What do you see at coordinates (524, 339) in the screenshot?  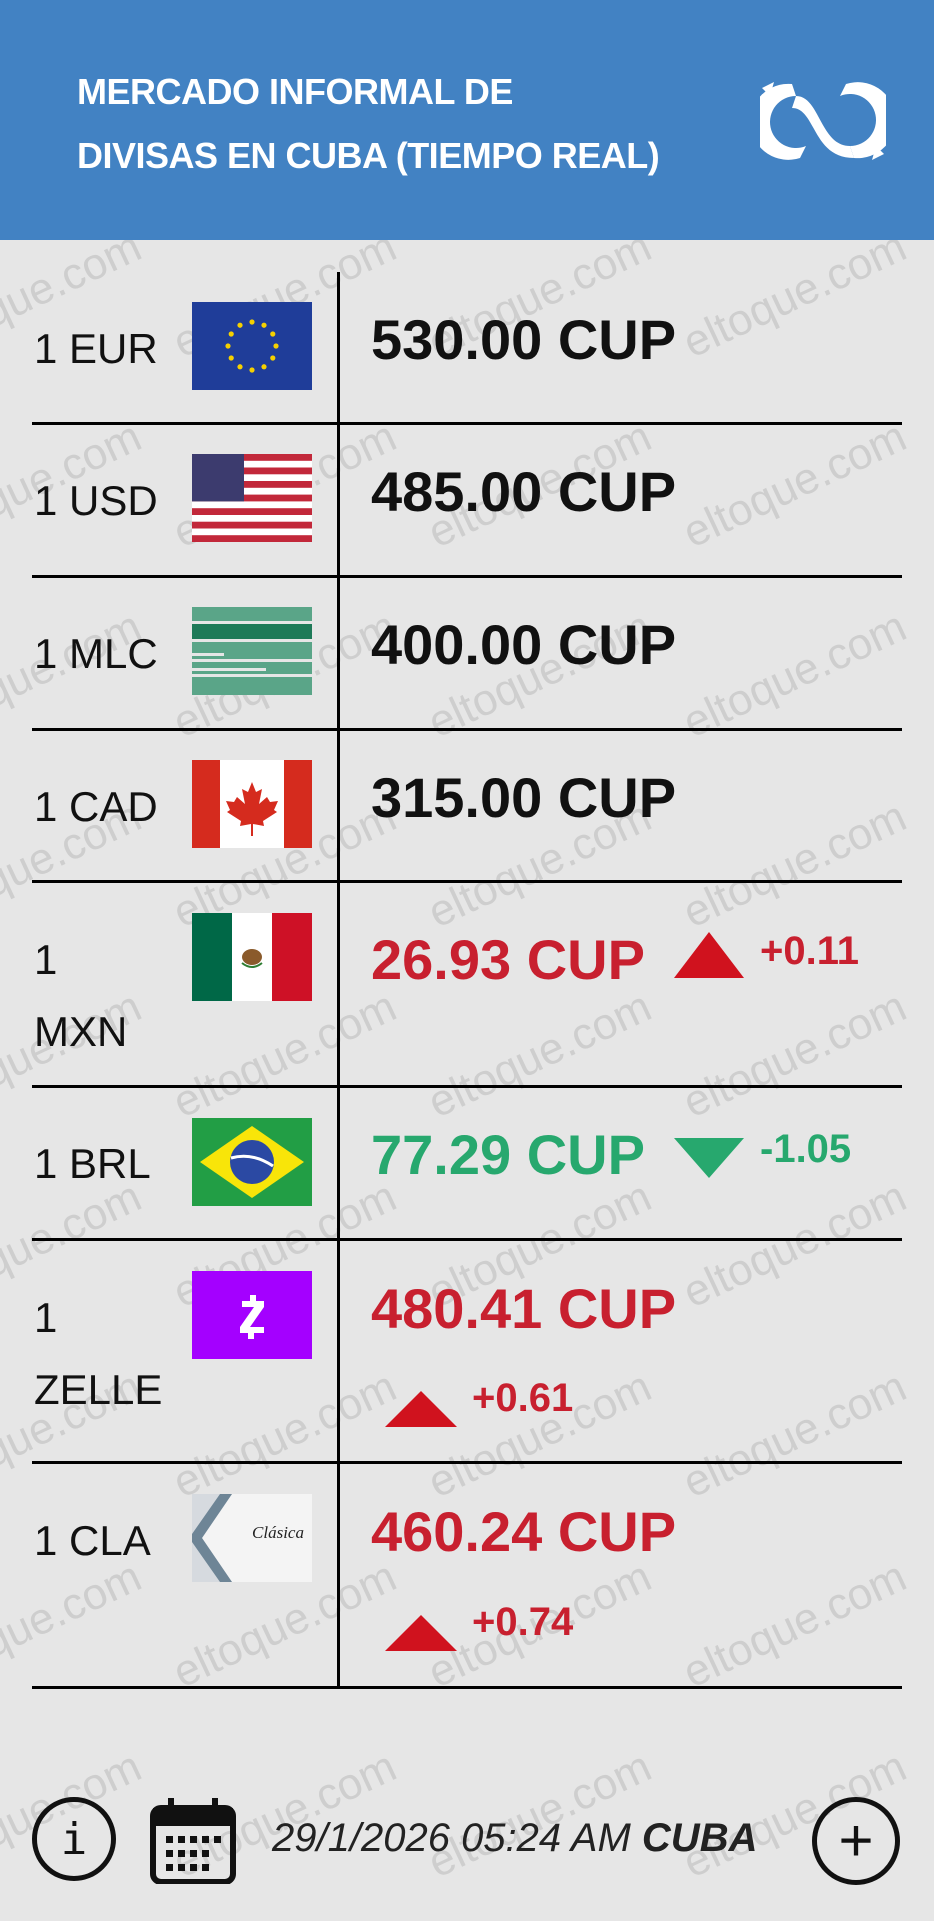 I see `rate-value: 530.00 CUP` at bounding box center [524, 339].